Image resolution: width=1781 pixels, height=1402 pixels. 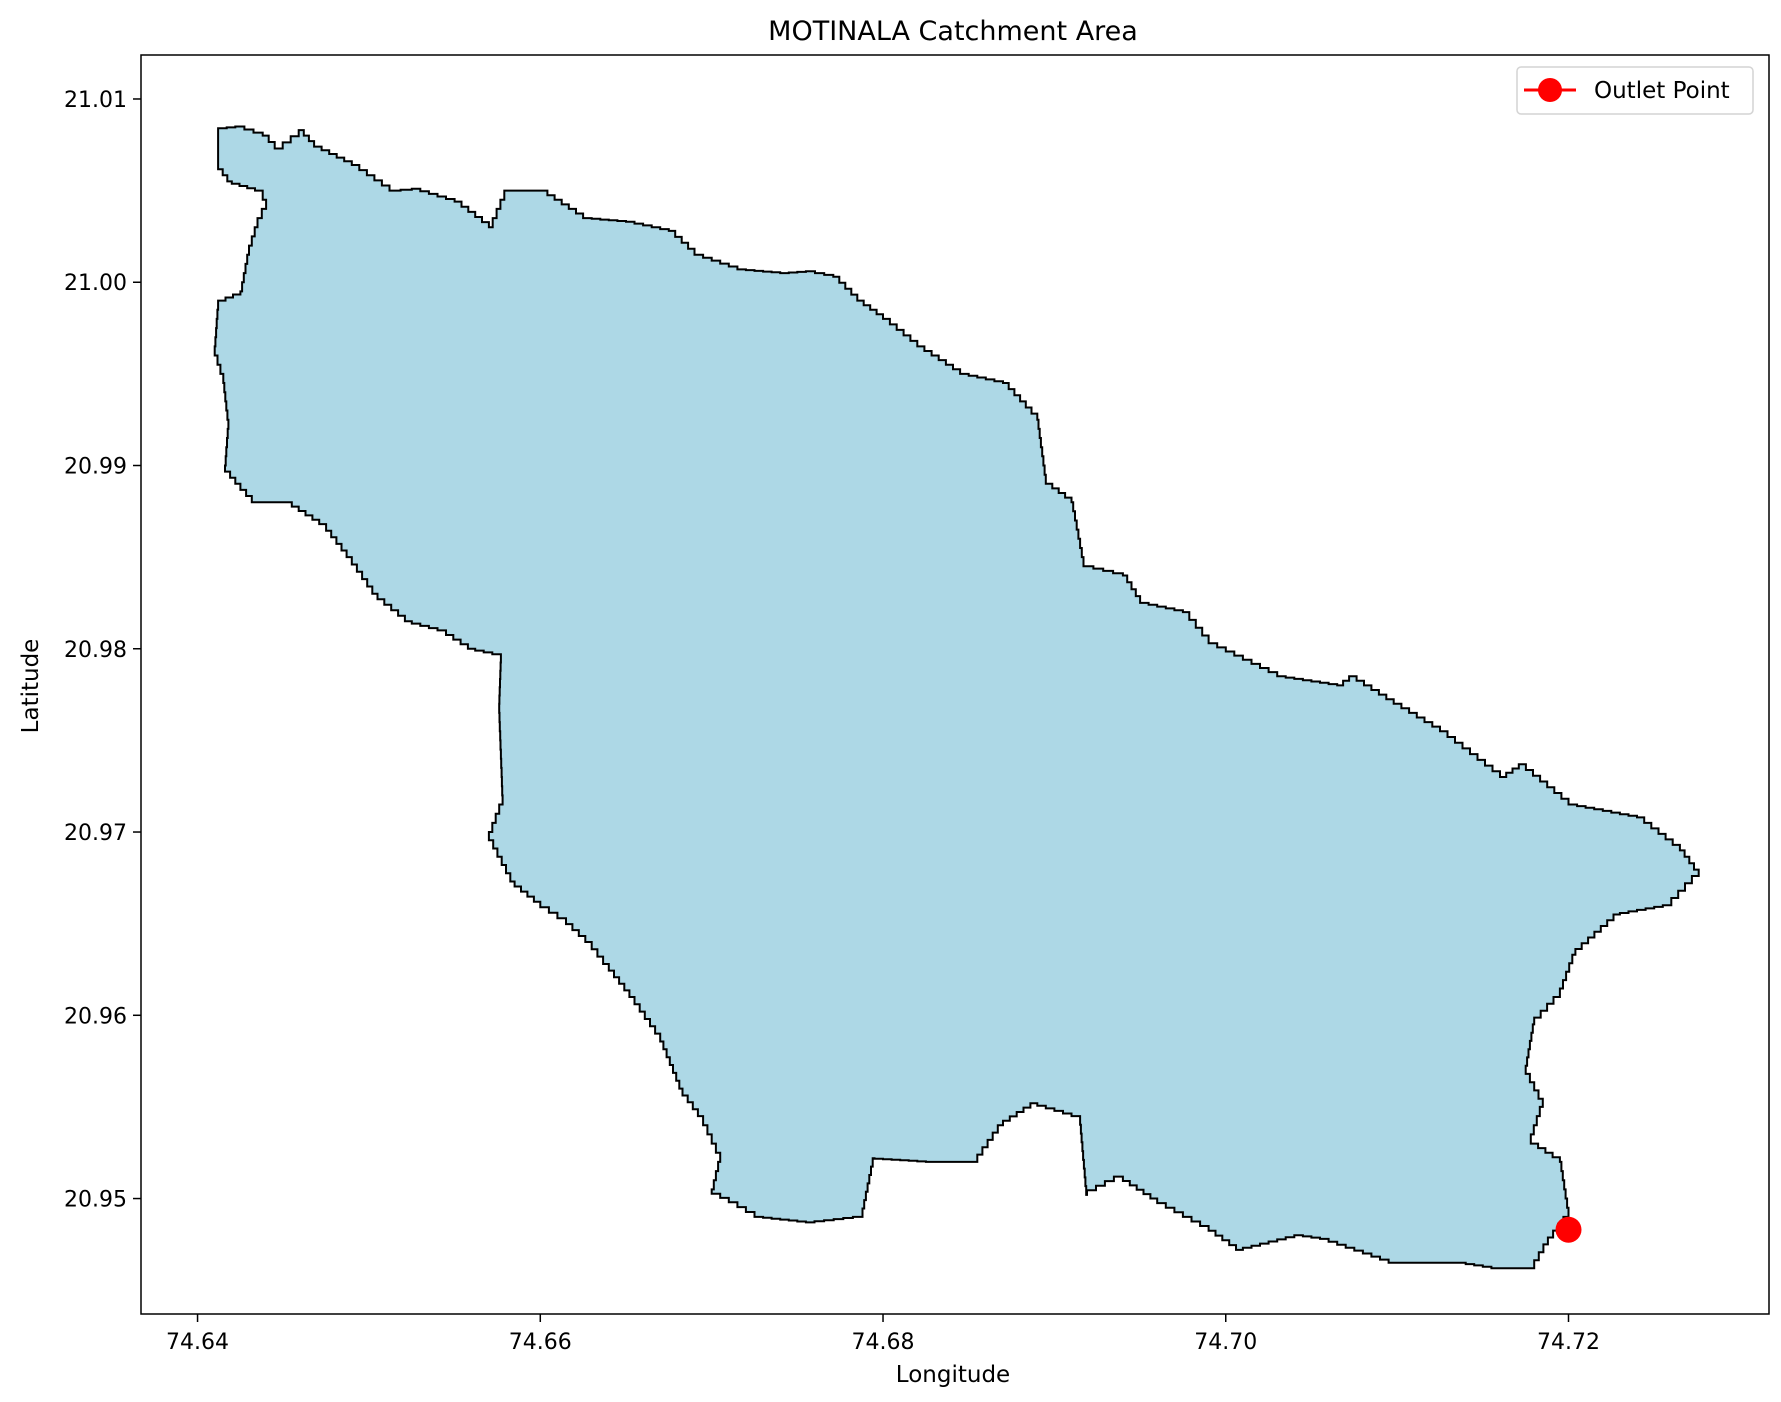 I want to click on legend-box, so click(x=1635, y=90).